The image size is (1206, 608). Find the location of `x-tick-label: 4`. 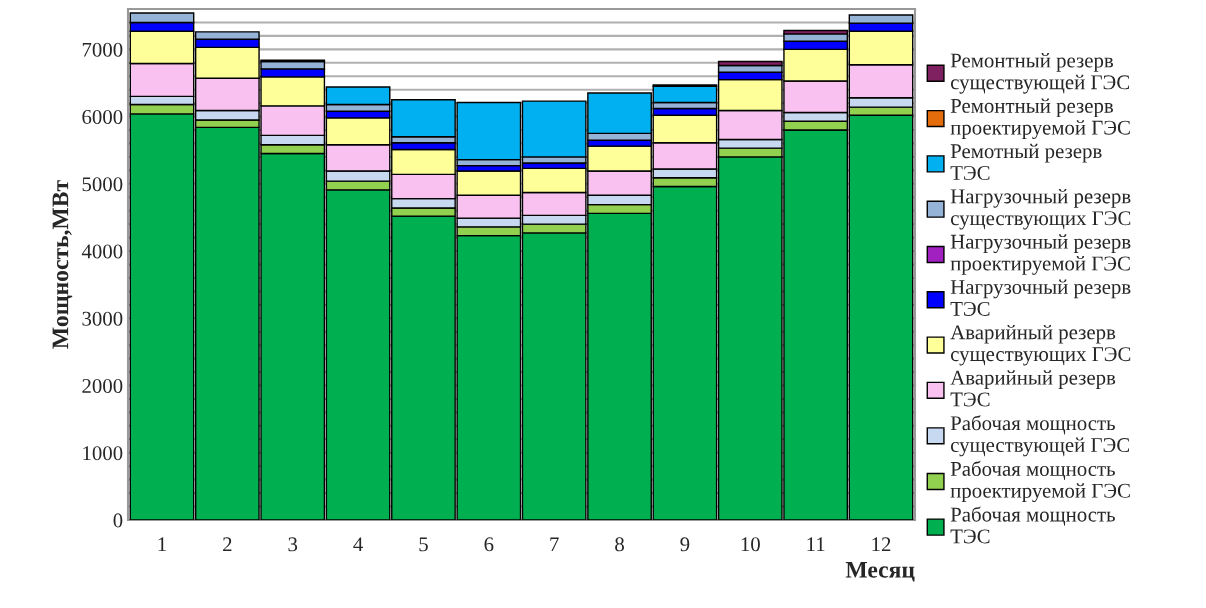

x-tick-label: 4 is located at coordinates (358, 544).